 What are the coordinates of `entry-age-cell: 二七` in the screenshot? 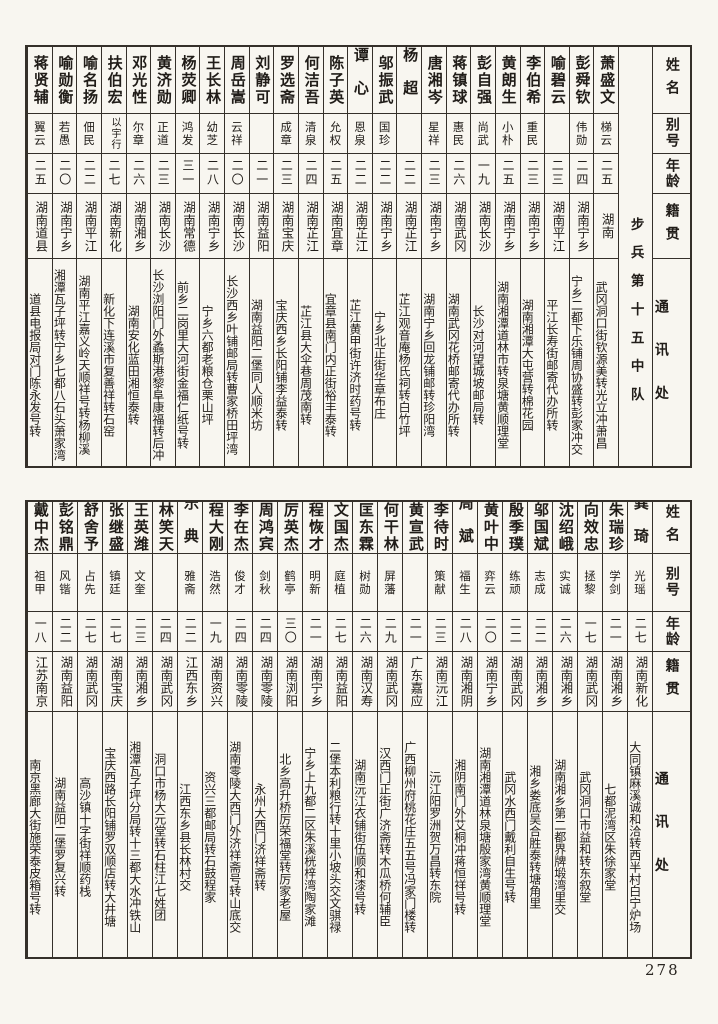 It's located at (90, 632).